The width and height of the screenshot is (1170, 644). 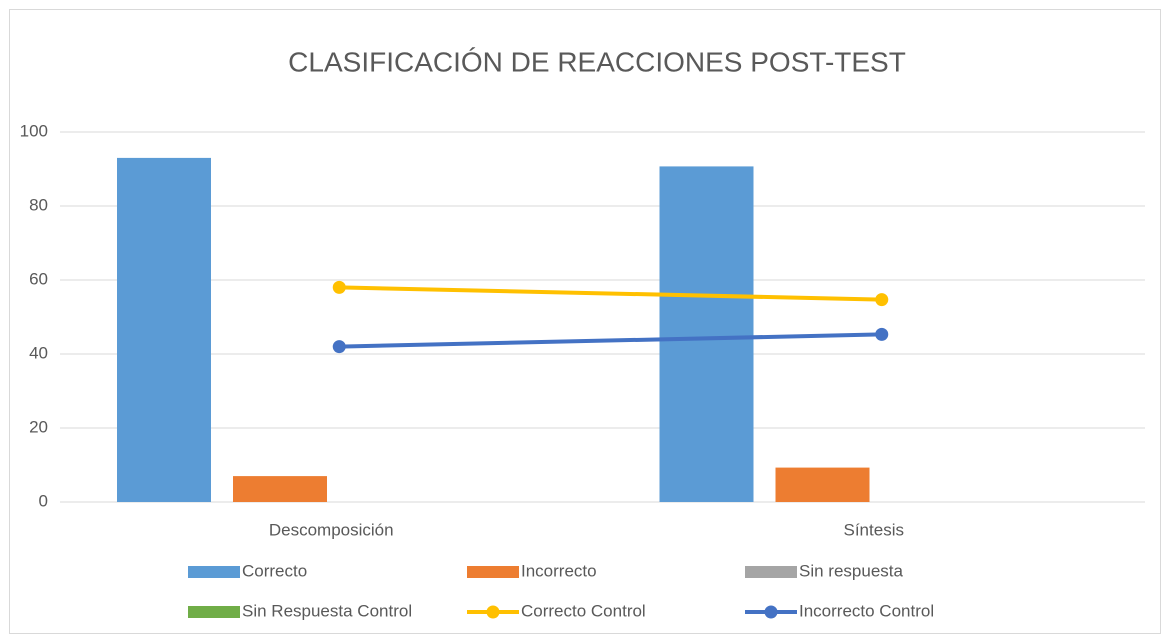 What do you see at coordinates (274, 570) in the screenshot?
I see `legend-label: Correcto` at bounding box center [274, 570].